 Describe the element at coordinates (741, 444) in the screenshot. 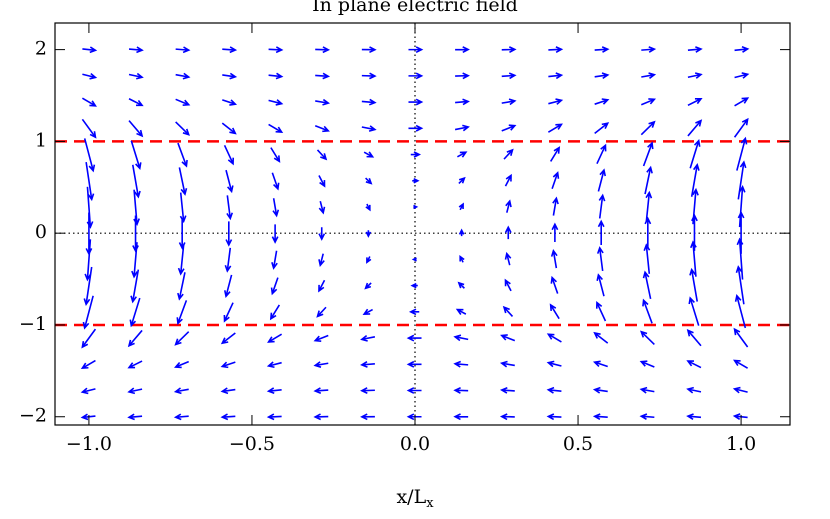

I see `x-tick-label: 1.0` at that location.